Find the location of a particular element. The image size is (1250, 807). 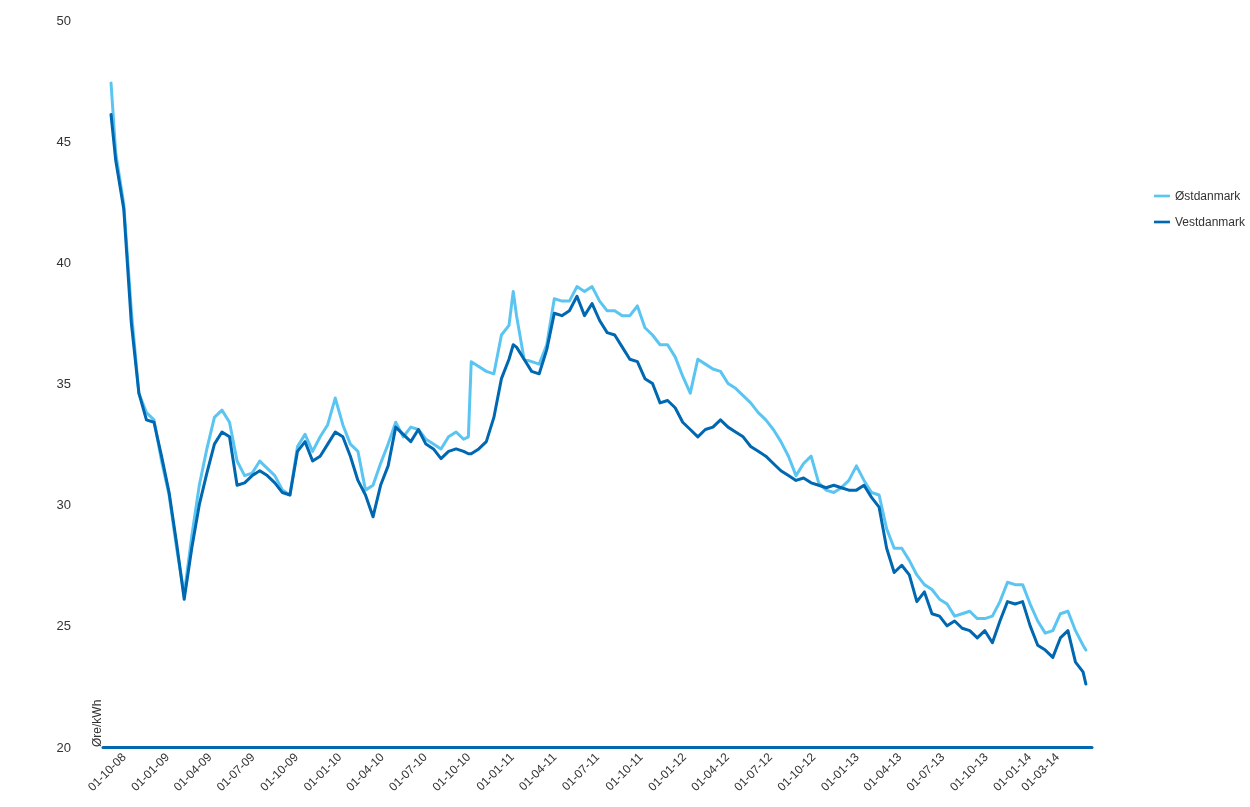

y-tick-label: 35 is located at coordinates (63, 383).